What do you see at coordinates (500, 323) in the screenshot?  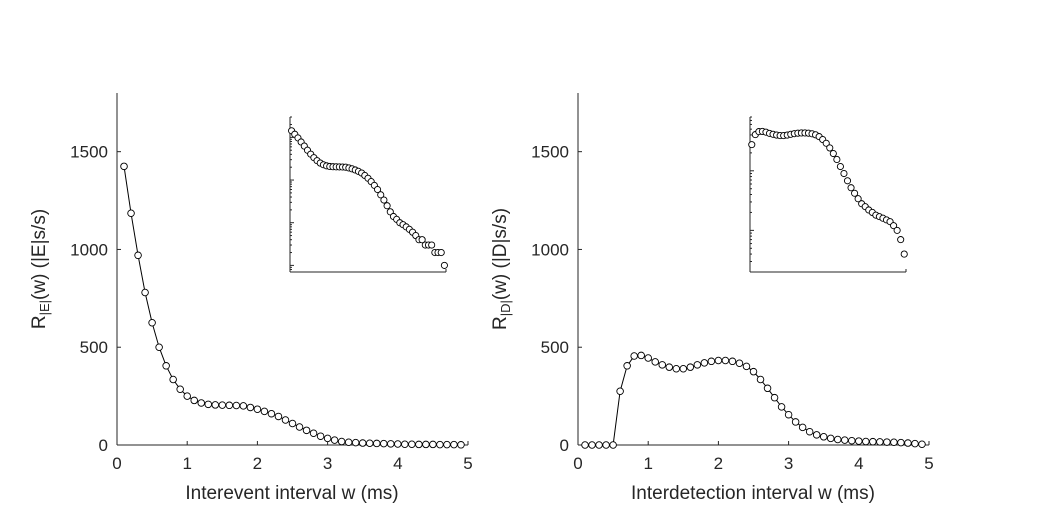 I see `right-y-label-base: R` at bounding box center [500, 323].